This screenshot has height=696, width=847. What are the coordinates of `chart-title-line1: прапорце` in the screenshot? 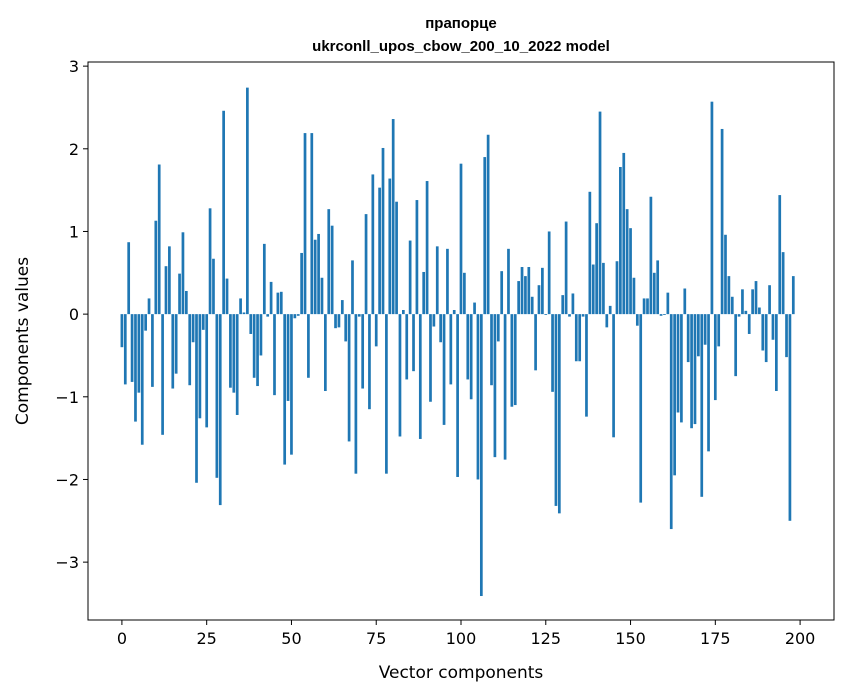 It's located at (461, 23).